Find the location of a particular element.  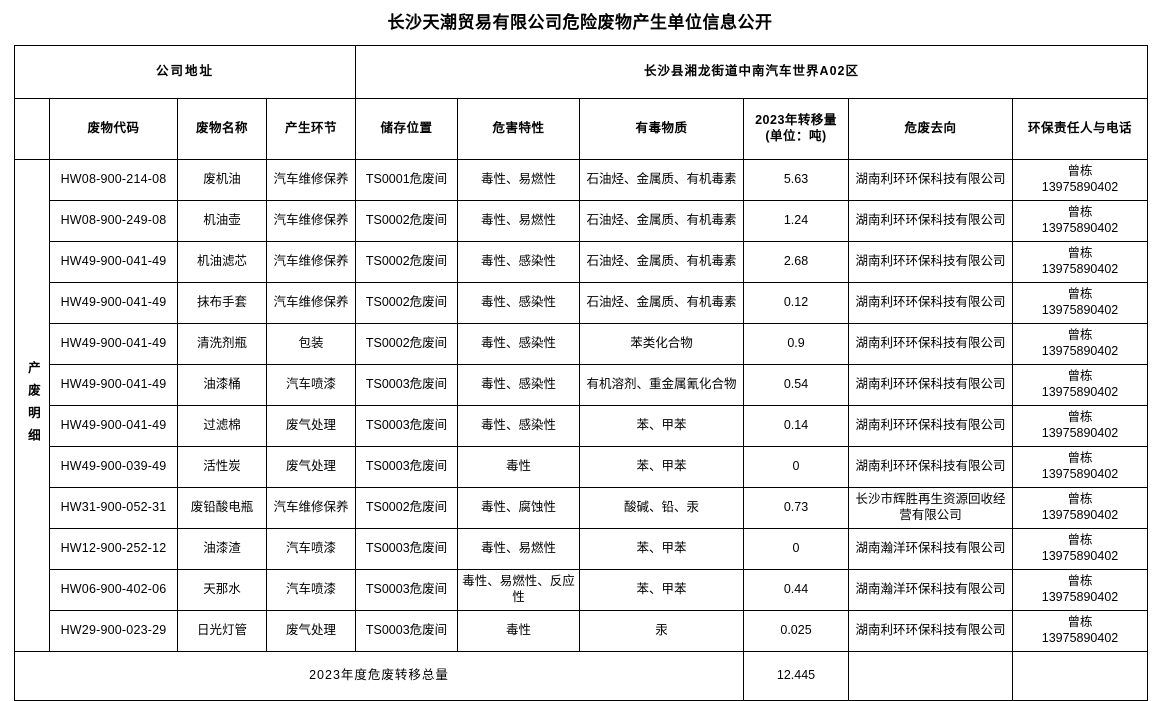

header-generation-stage: 产生环节 is located at coordinates (311, 129).